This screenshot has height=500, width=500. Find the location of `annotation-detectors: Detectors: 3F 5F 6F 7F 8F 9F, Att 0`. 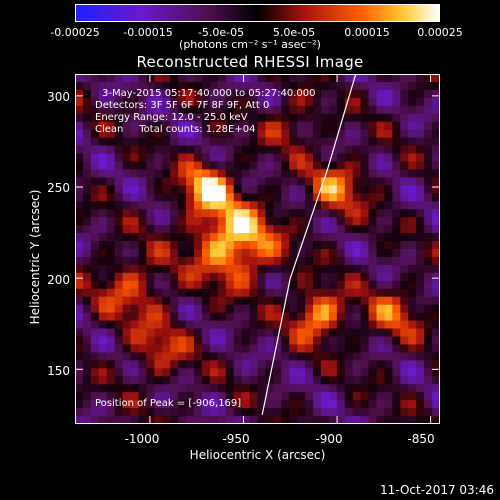

annotation-detectors: Detectors: 3F 5F 6F 7F 8F 9F, Att 0 is located at coordinates (182, 105).